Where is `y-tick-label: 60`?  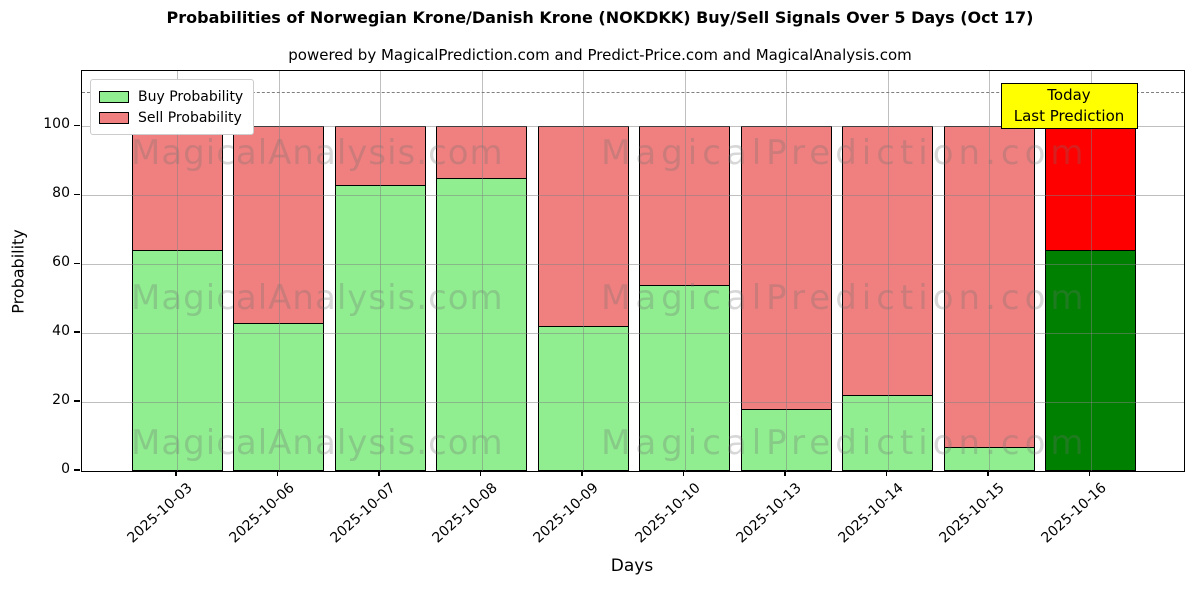
y-tick-label: 60 is located at coordinates (61, 262).